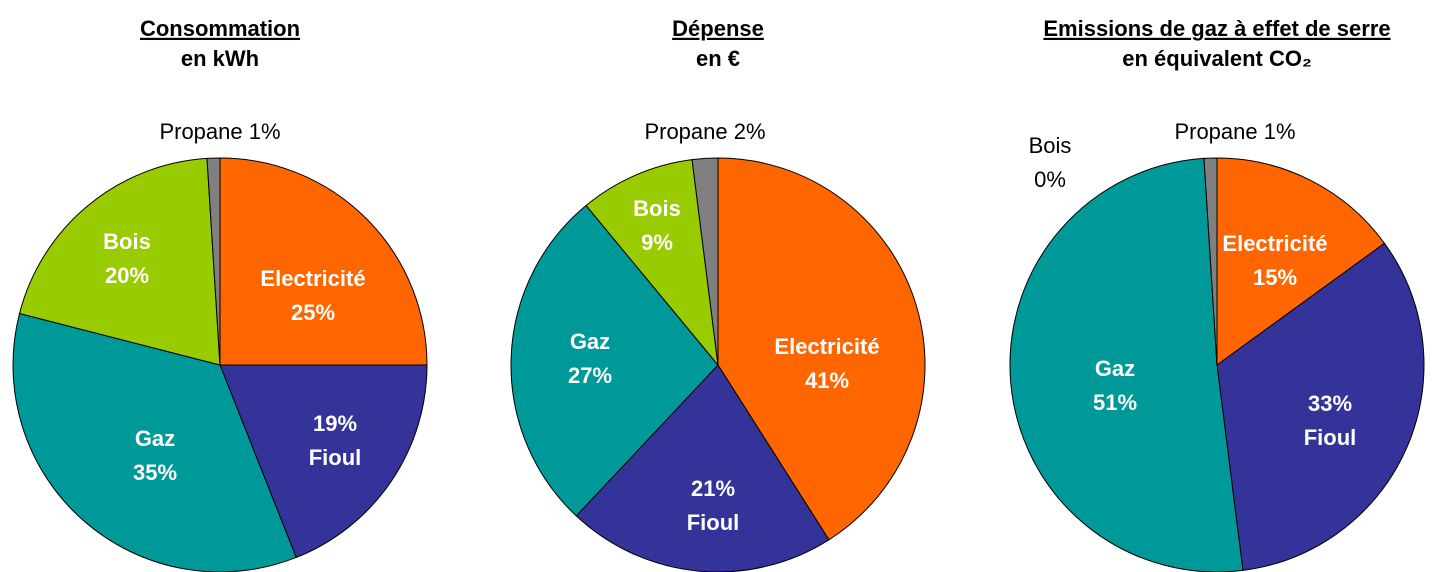 This screenshot has width=1447, height=572. I want to click on data-label: 25%, so click(313, 312).